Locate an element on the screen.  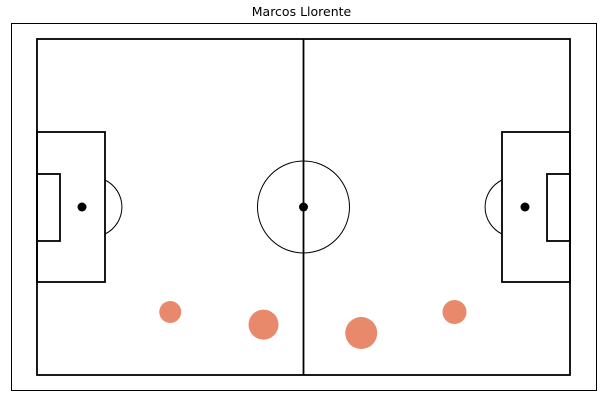
data-points is located at coordinates (313, 324).